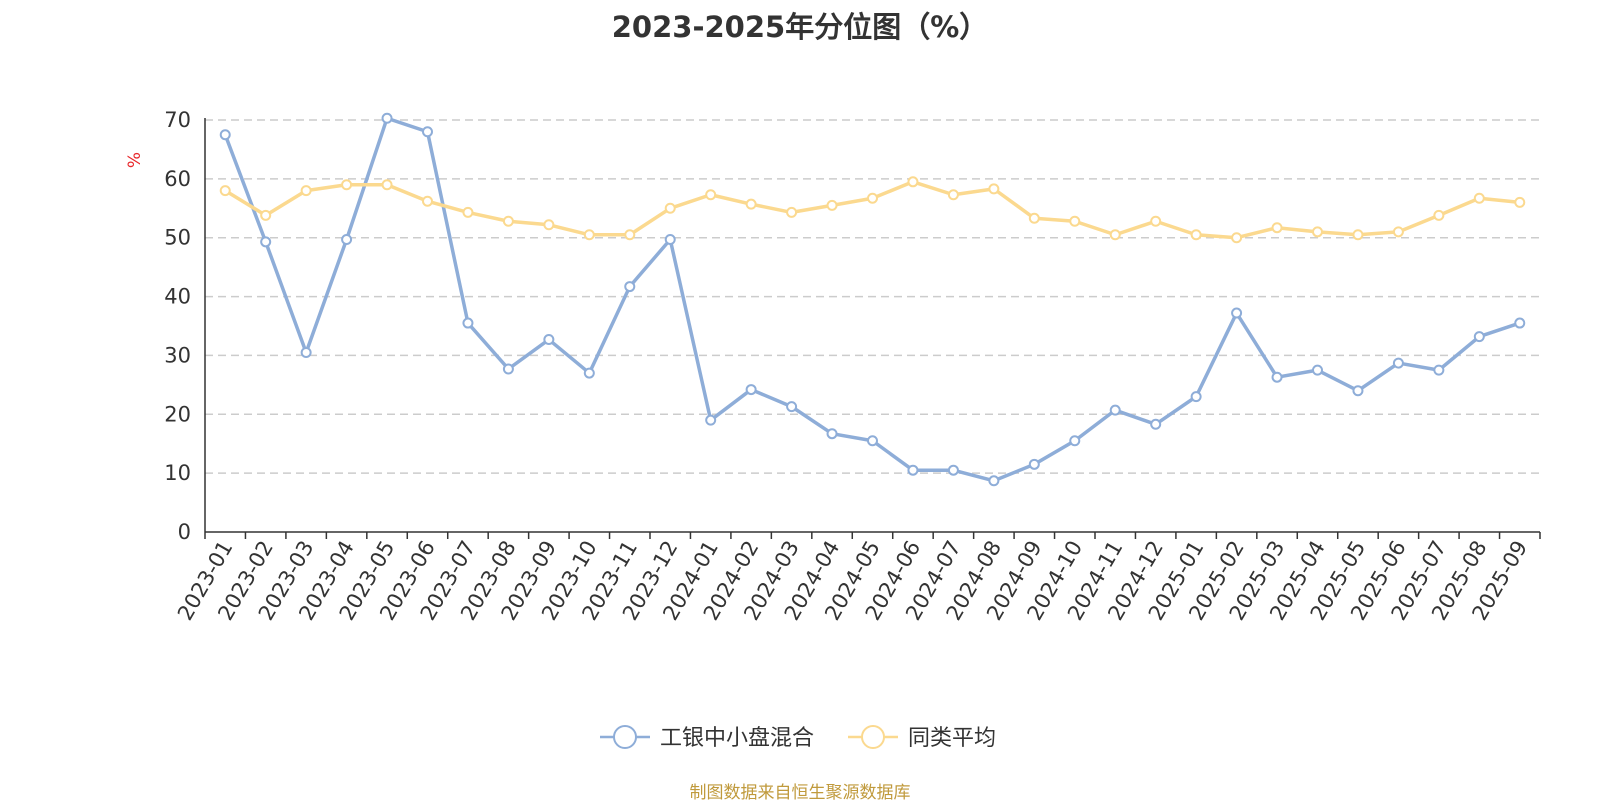 This screenshot has height=803, width=1600. I want to click on legend-item-2: 同类平均, so click(922, 738).